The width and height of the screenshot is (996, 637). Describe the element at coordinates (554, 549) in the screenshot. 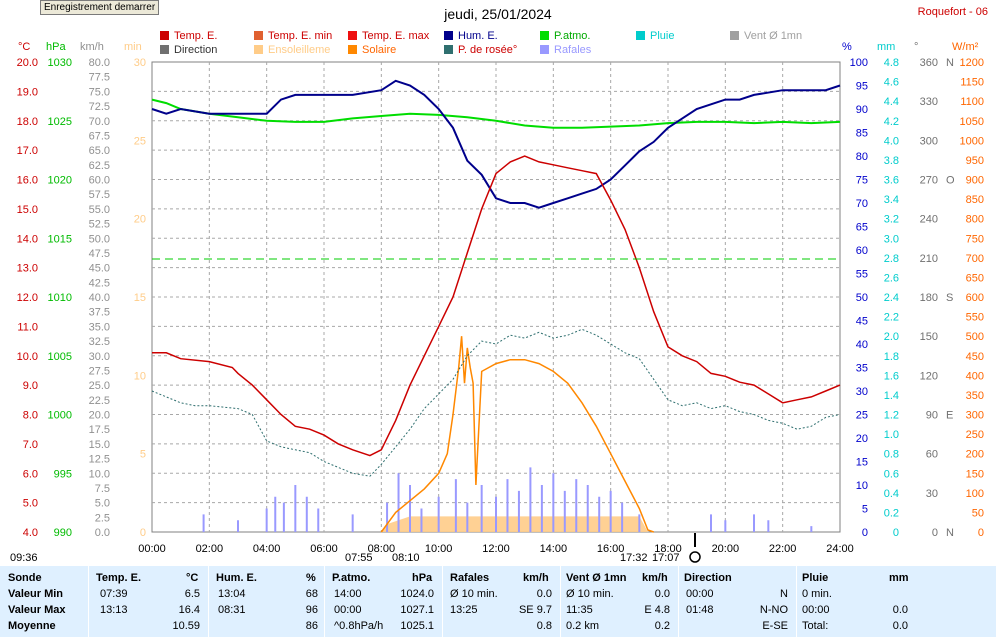

I see `time-tick: 14:00` at that location.